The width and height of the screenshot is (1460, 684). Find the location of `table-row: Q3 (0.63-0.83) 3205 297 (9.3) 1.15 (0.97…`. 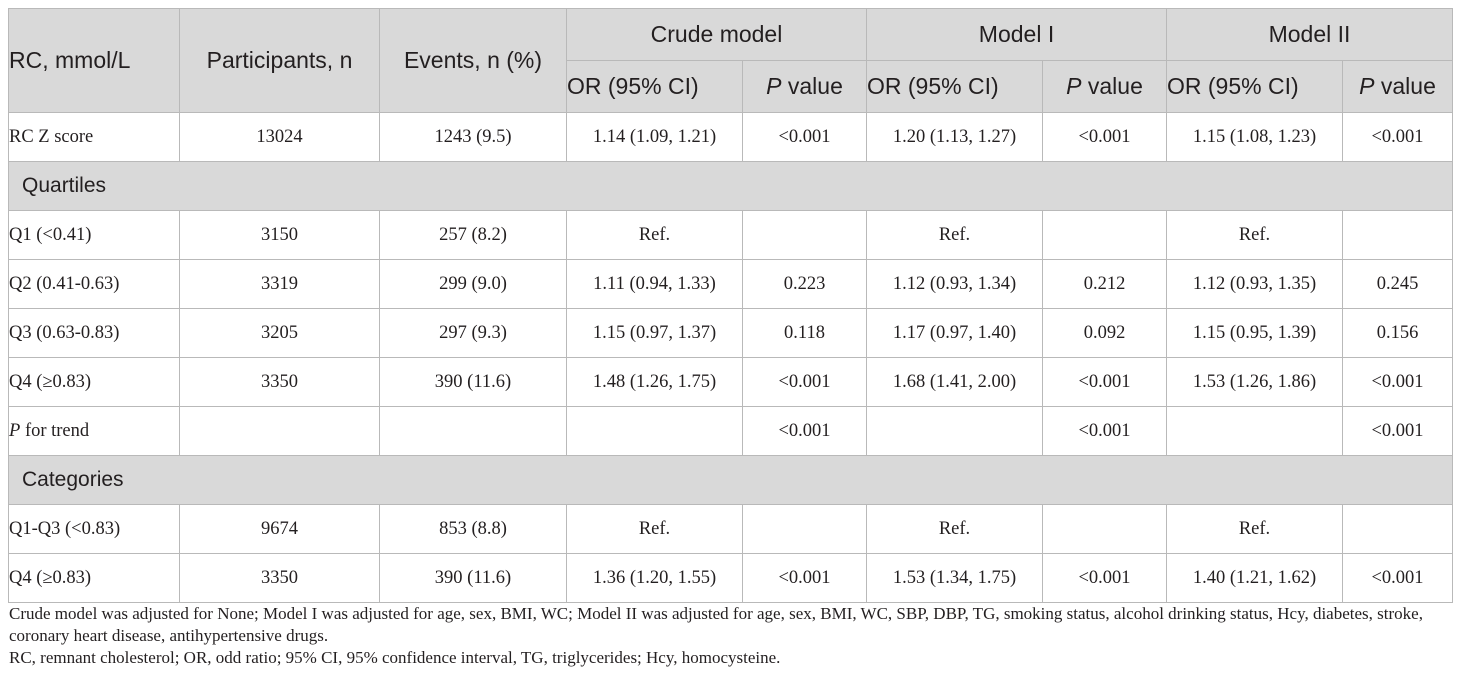

table-row: Q3 (0.63-0.83) 3205 297 (9.3) 1.15 (0.97… is located at coordinates (731, 333).